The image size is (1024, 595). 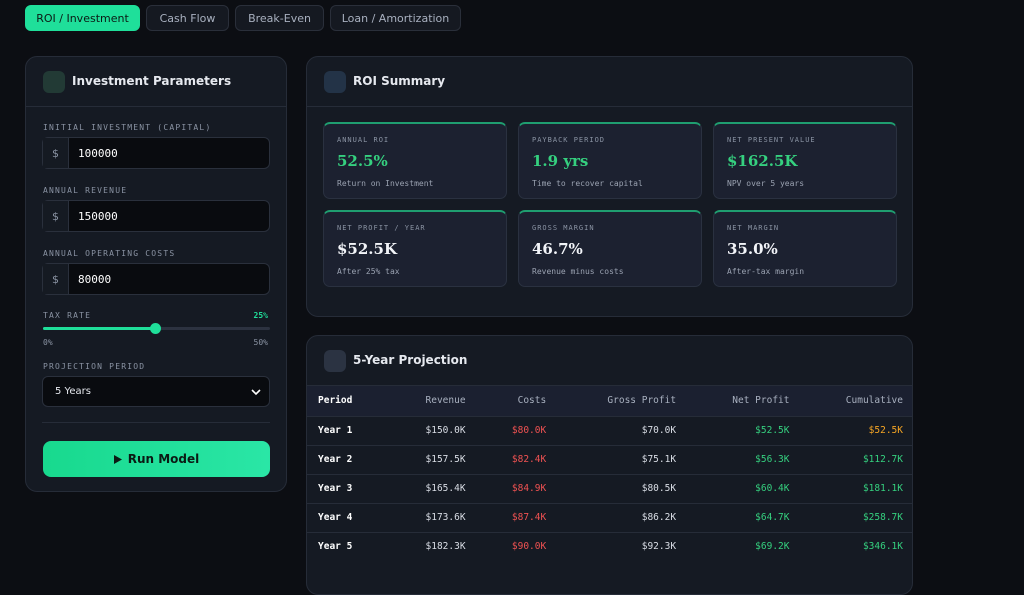 What do you see at coordinates (517, 488) in the screenshot?
I see `table-cell: $84.9K` at bounding box center [517, 488].